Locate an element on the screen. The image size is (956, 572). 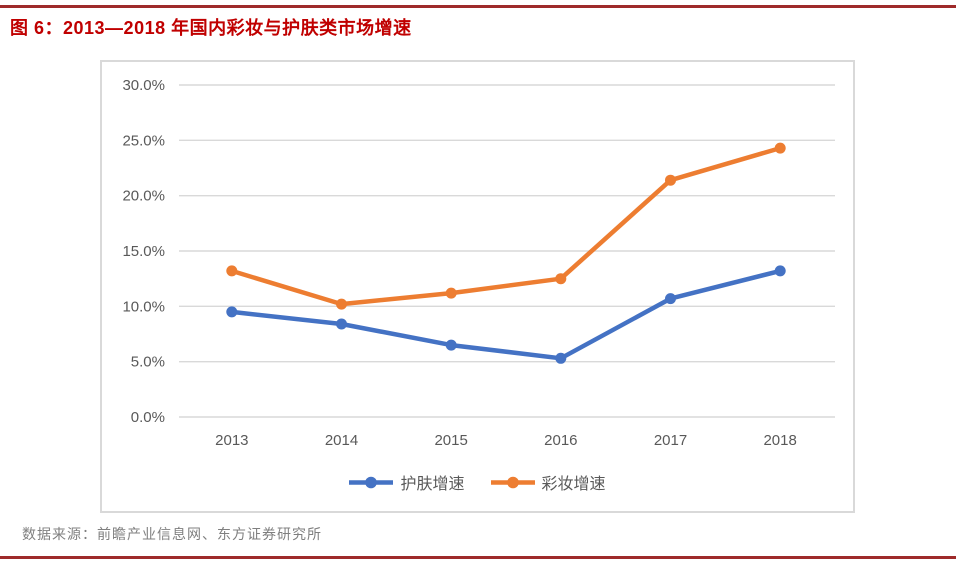
y-tick-label: 5.0% is located at coordinates (148, 362).